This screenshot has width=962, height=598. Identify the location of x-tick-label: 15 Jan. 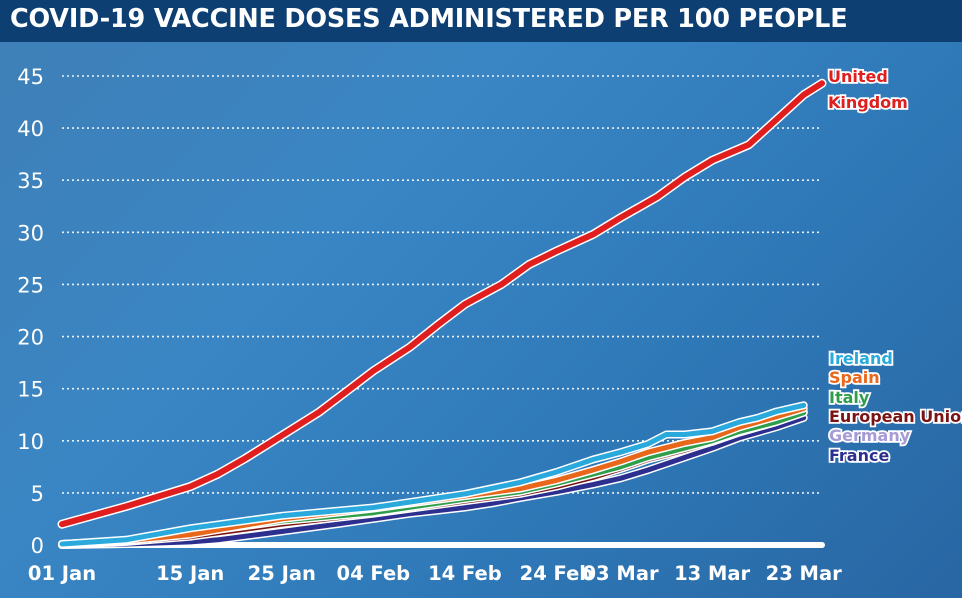
(190, 573).